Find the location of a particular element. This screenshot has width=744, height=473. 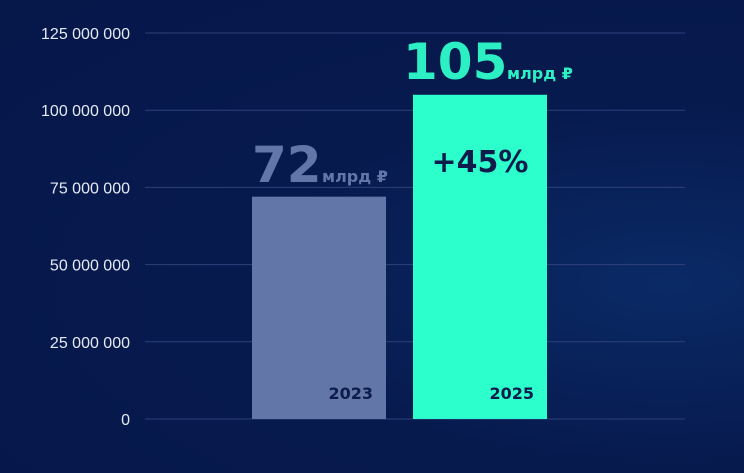

y-tick-label: 0 is located at coordinates (125, 420).